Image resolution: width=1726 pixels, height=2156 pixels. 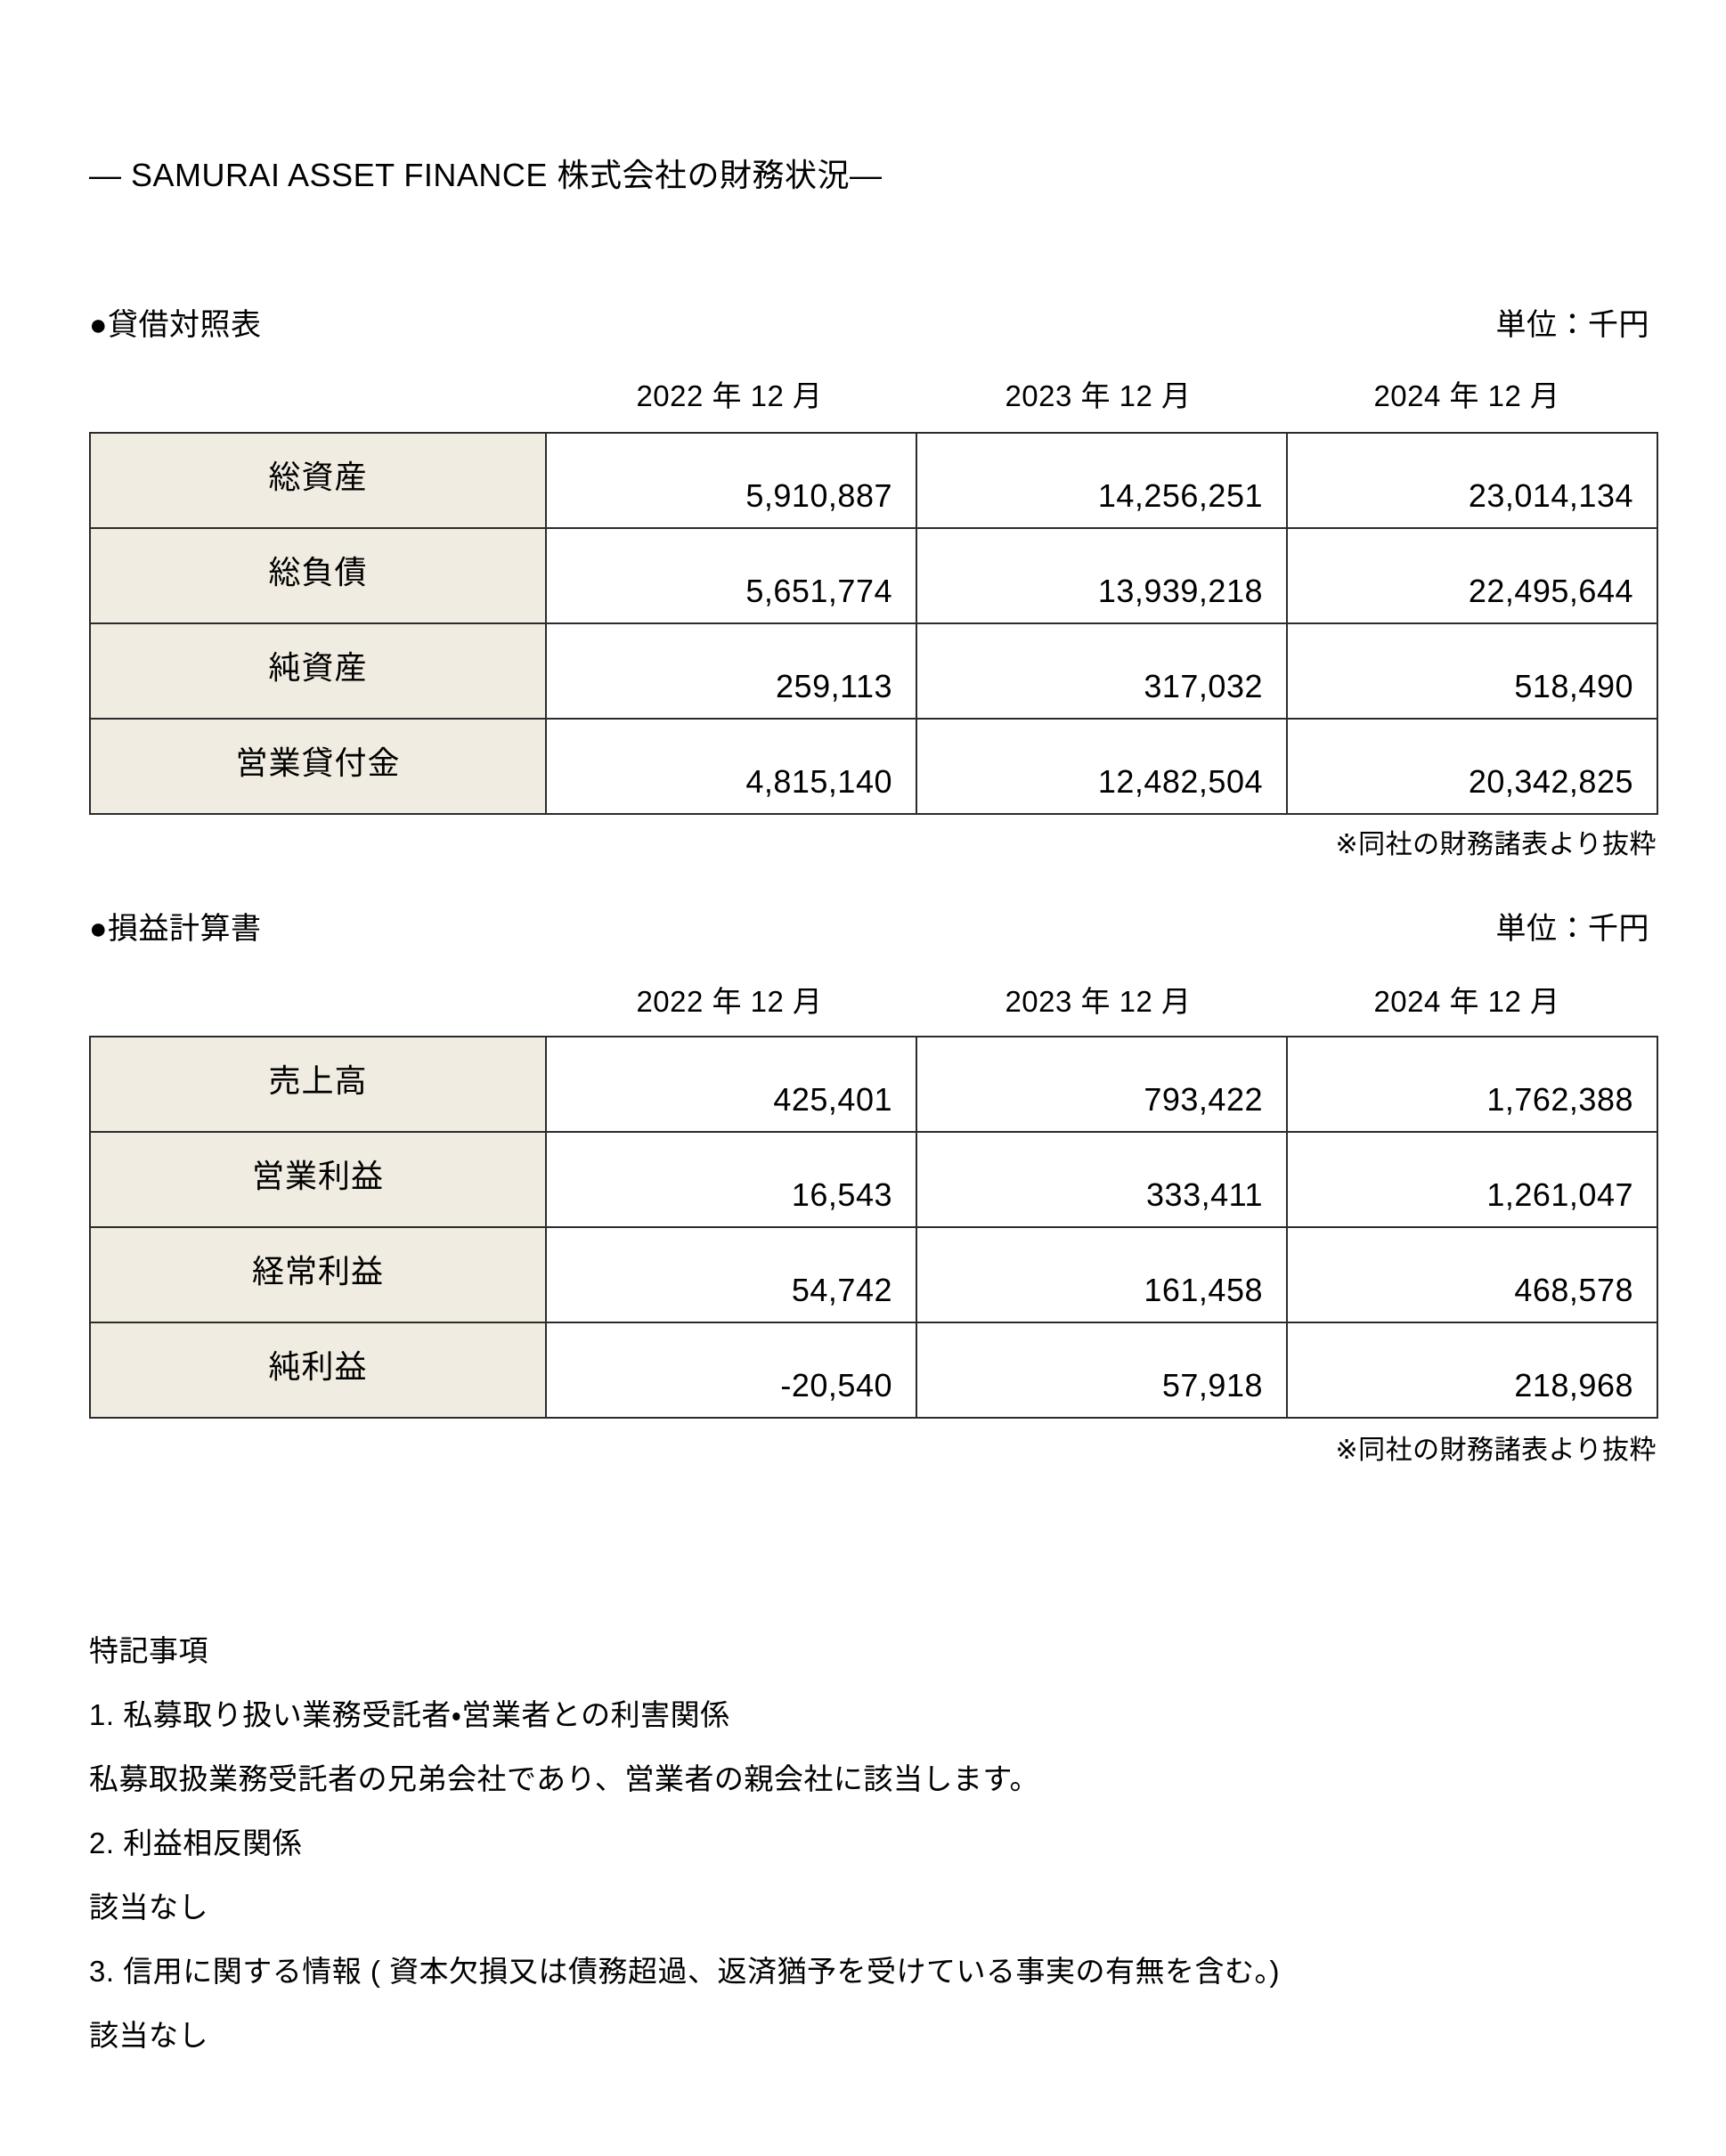 I want to click on income-statement-column-headers: 2022 年 12 月 2023 年 12 月 2024 年 12 月, so click(x=873, y=999).